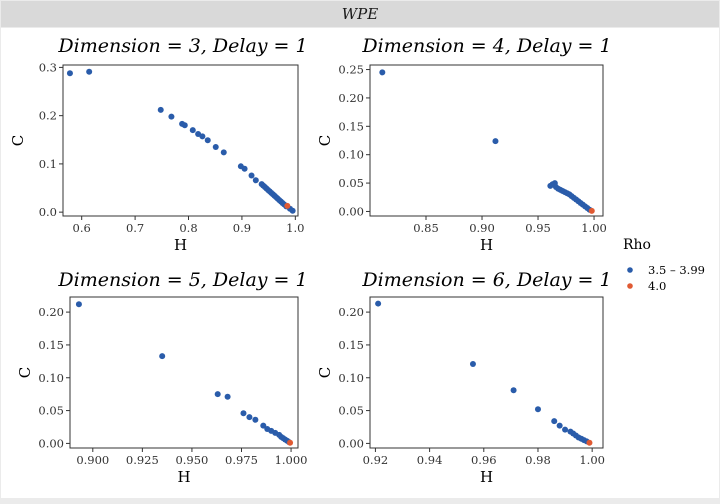  Describe the element at coordinates (486, 141) in the screenshot. I see `panel-2-series-rho-low` at that location.